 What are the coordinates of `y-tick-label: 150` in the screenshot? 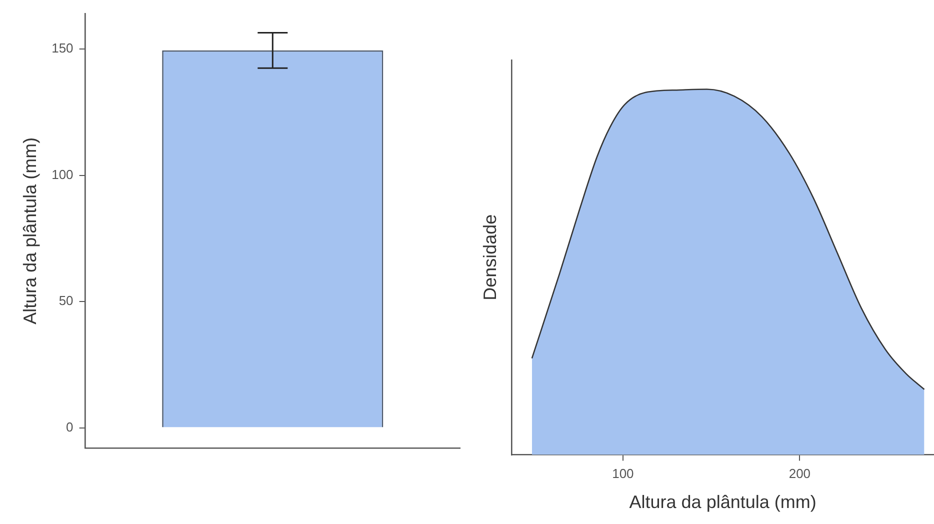 It's located at (63, 48).